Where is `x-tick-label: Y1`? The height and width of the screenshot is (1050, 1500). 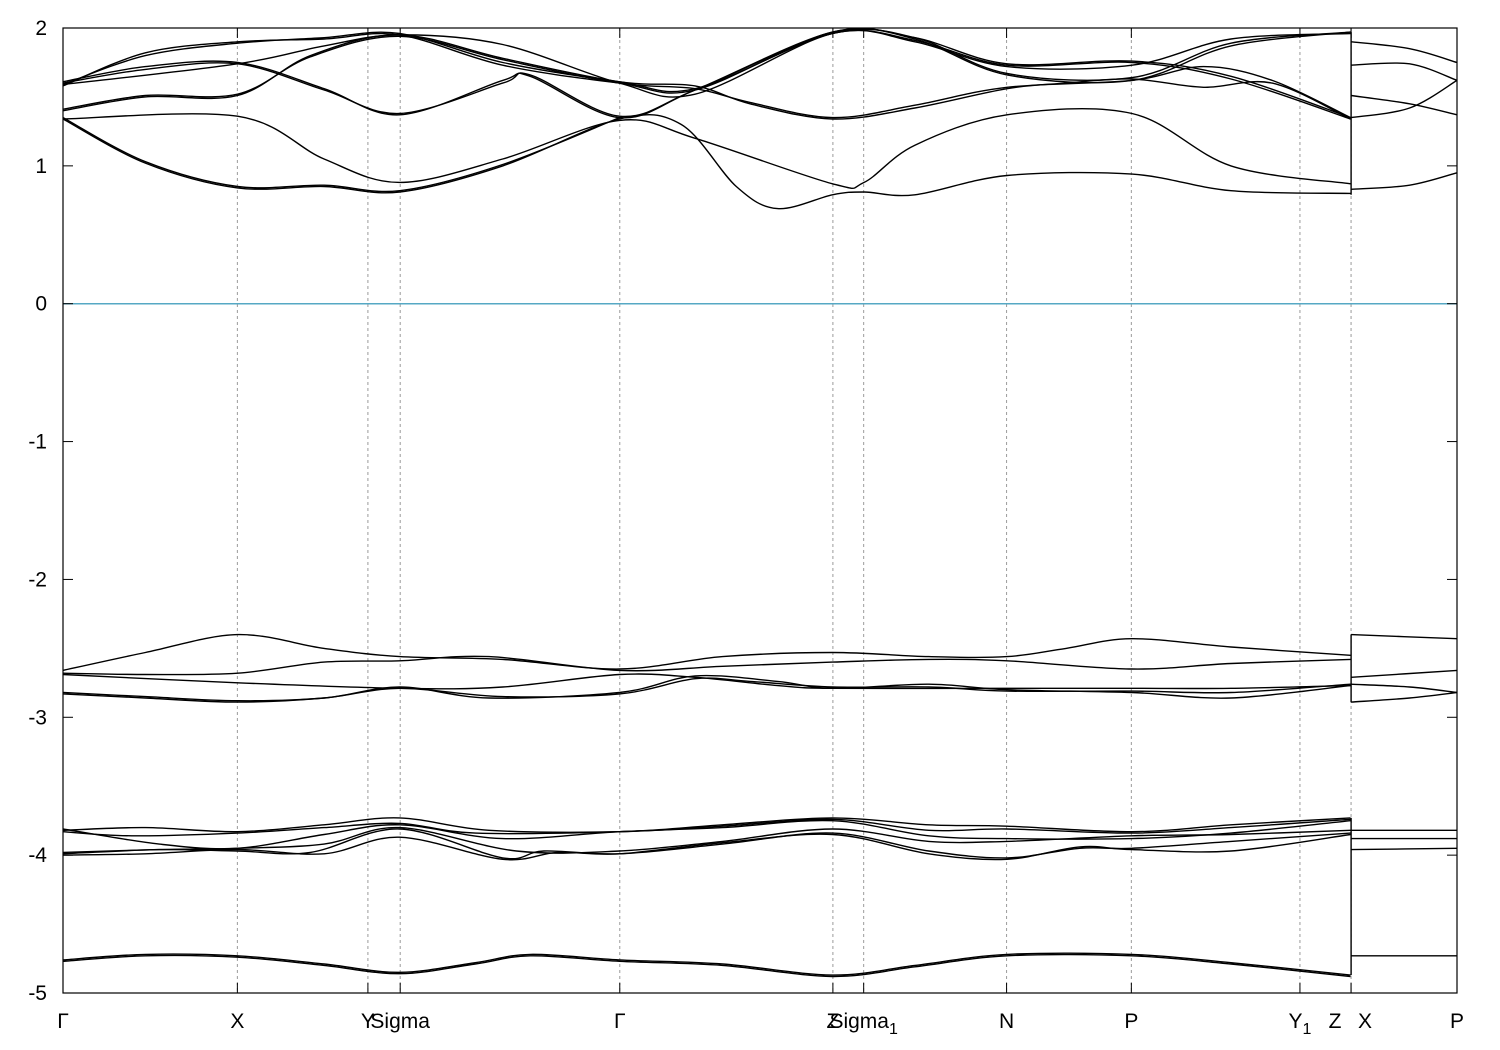
x-tick-label: Y1 is located at coordinates (1299, 1024).